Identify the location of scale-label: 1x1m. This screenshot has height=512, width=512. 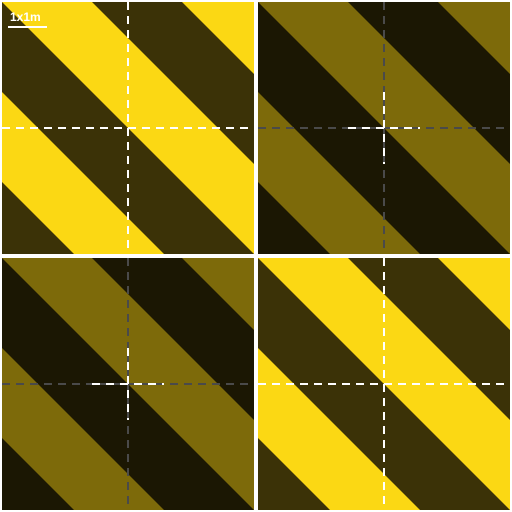
(25, 17).